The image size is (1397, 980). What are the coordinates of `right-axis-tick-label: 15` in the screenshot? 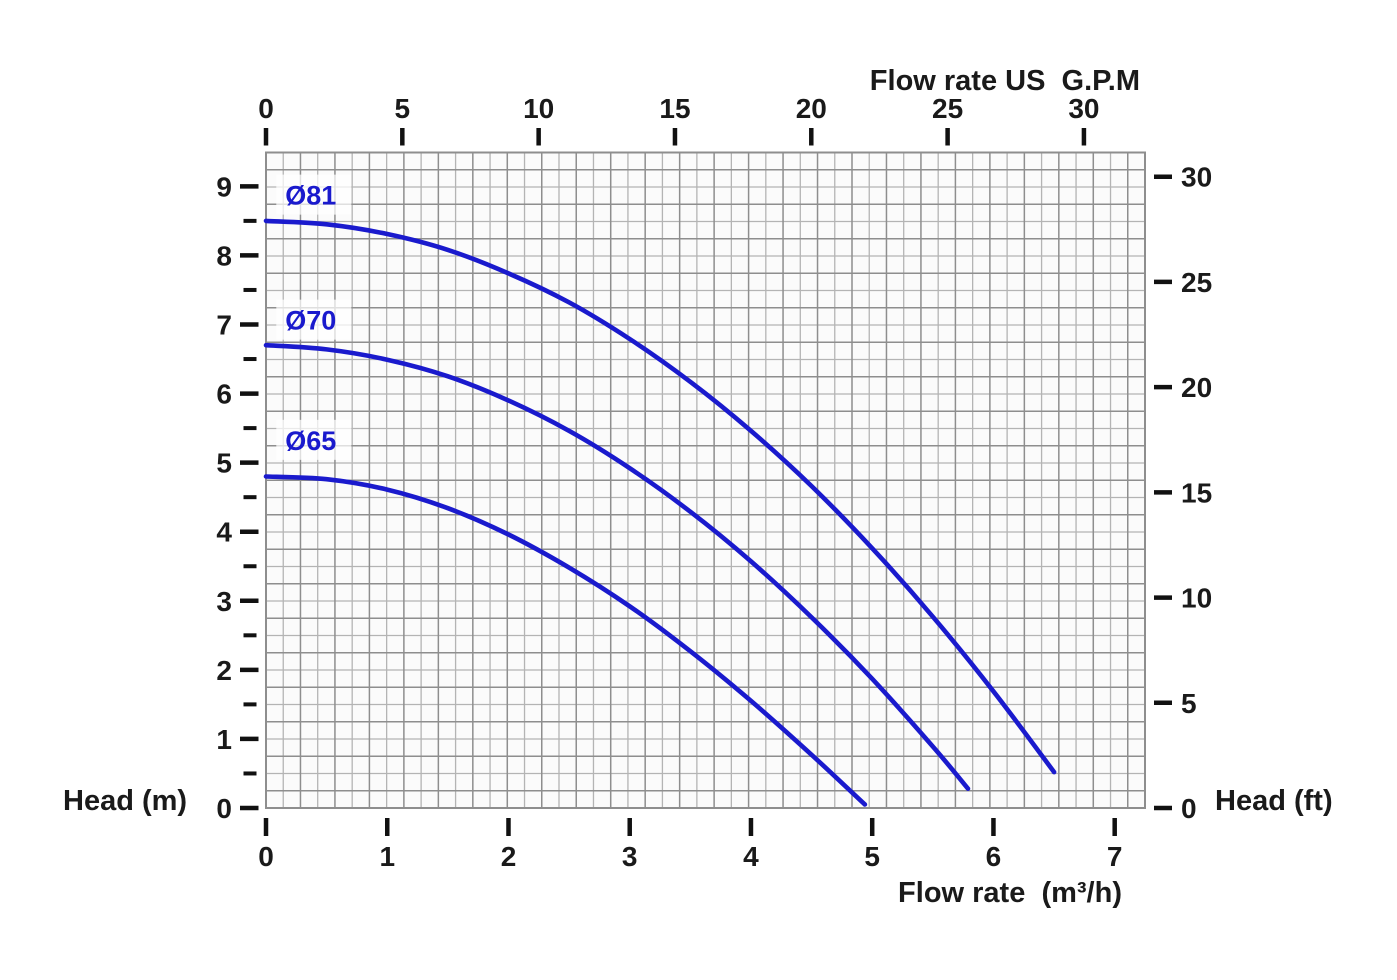 It's located at (1196, 492).